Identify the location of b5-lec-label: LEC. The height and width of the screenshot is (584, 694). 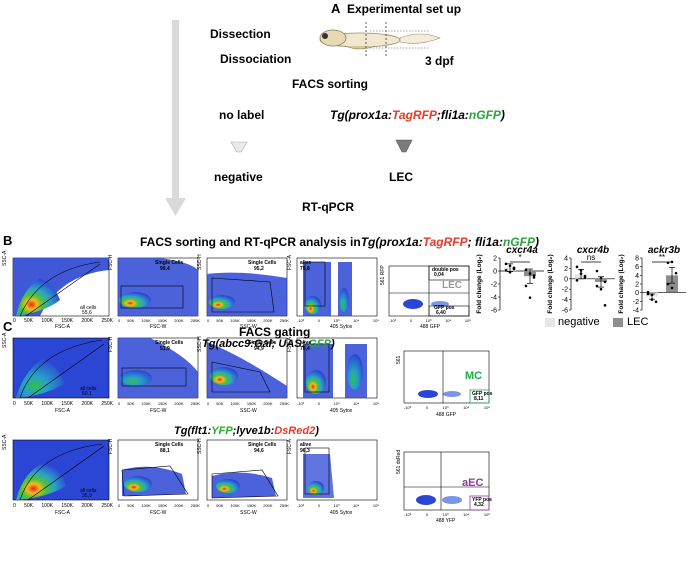
(452, 285).